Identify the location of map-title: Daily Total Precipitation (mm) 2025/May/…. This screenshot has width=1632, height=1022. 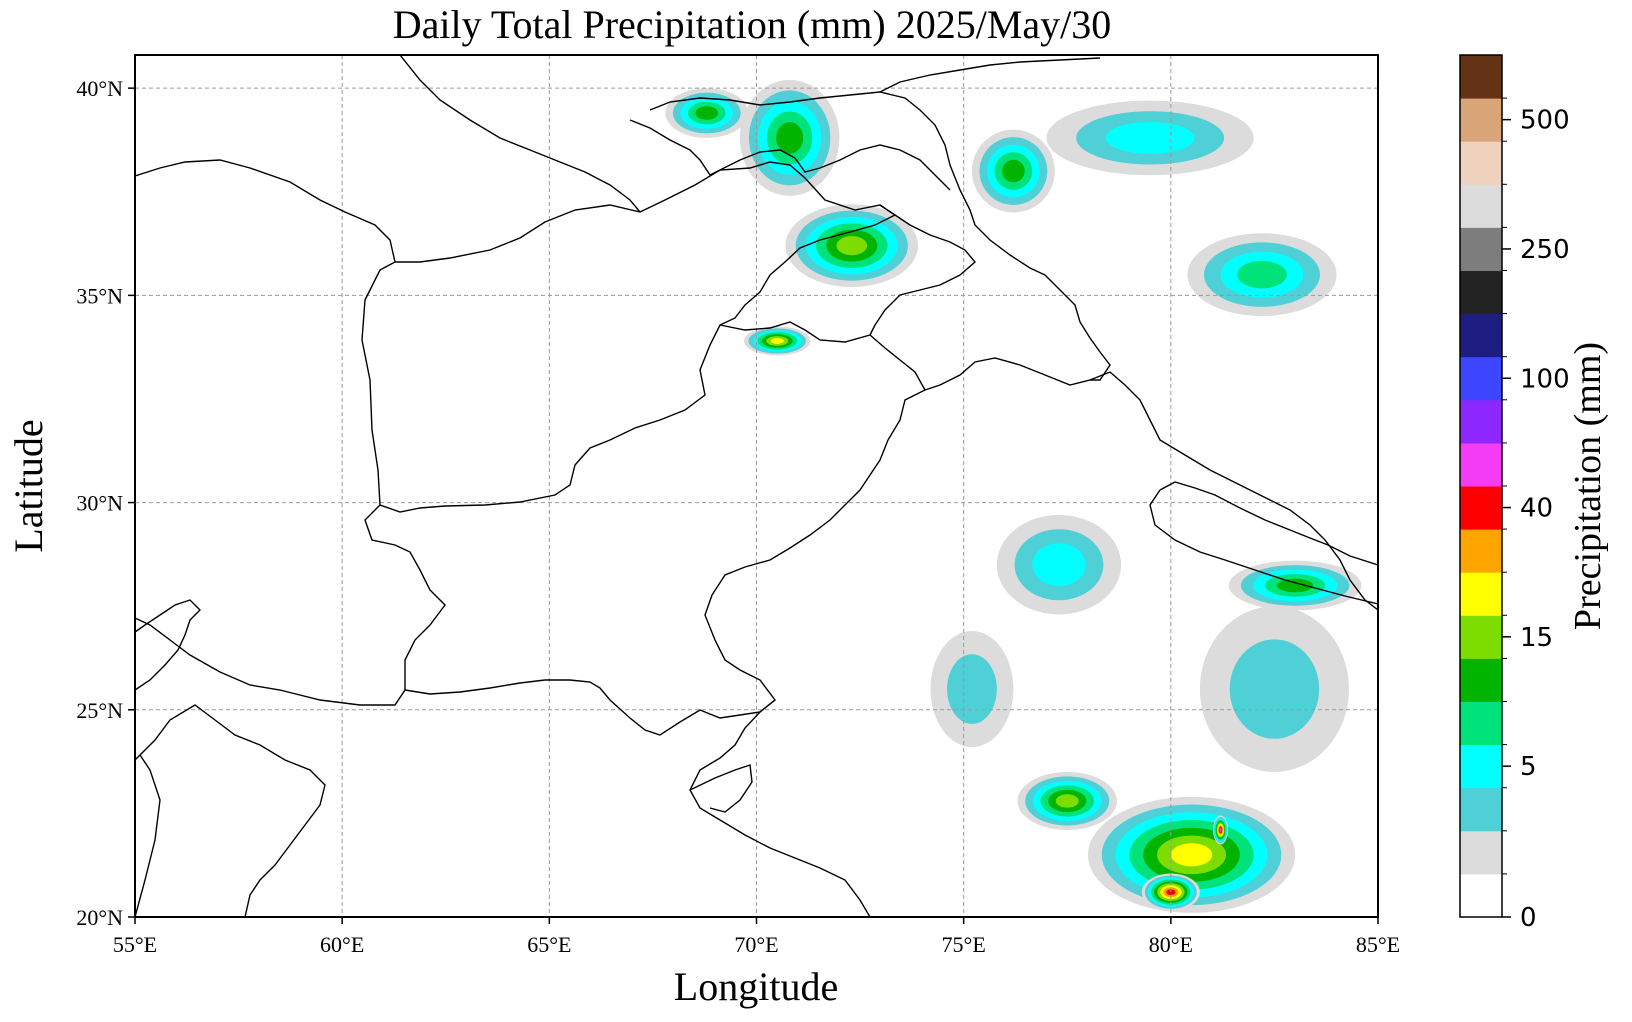
(752, 24).